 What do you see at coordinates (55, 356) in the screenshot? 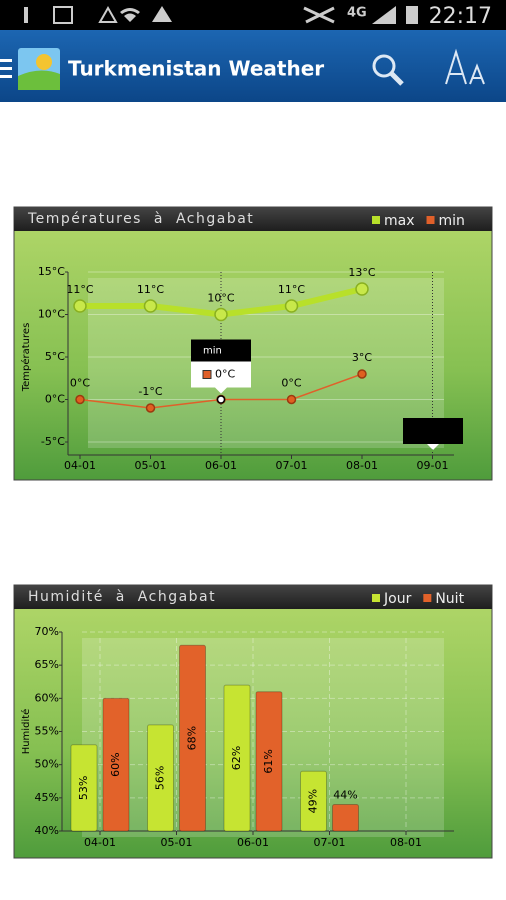
I see `y-tick-label: 5°C` at bounding box center [55, 356].